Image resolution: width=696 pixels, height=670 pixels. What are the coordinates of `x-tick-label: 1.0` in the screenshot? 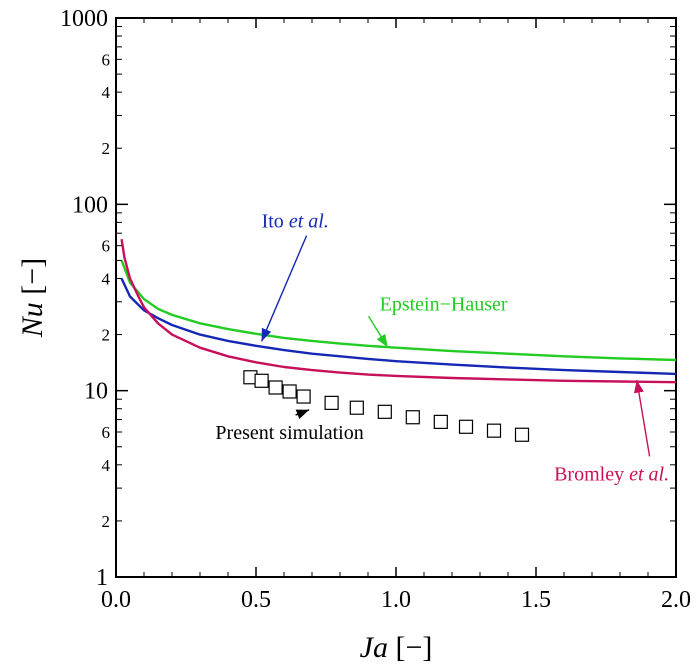 It's located at (396, 600).